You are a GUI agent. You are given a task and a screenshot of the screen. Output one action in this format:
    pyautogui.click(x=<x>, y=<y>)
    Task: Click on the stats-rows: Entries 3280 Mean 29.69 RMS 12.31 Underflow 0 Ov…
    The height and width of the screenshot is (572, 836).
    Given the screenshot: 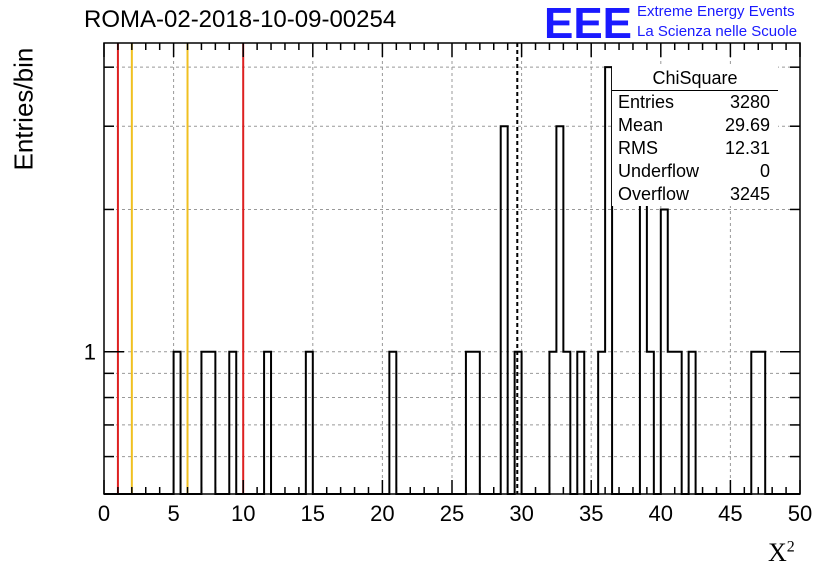 What is the action you would take?
    pyautogui.click(x=695, y=148)
    